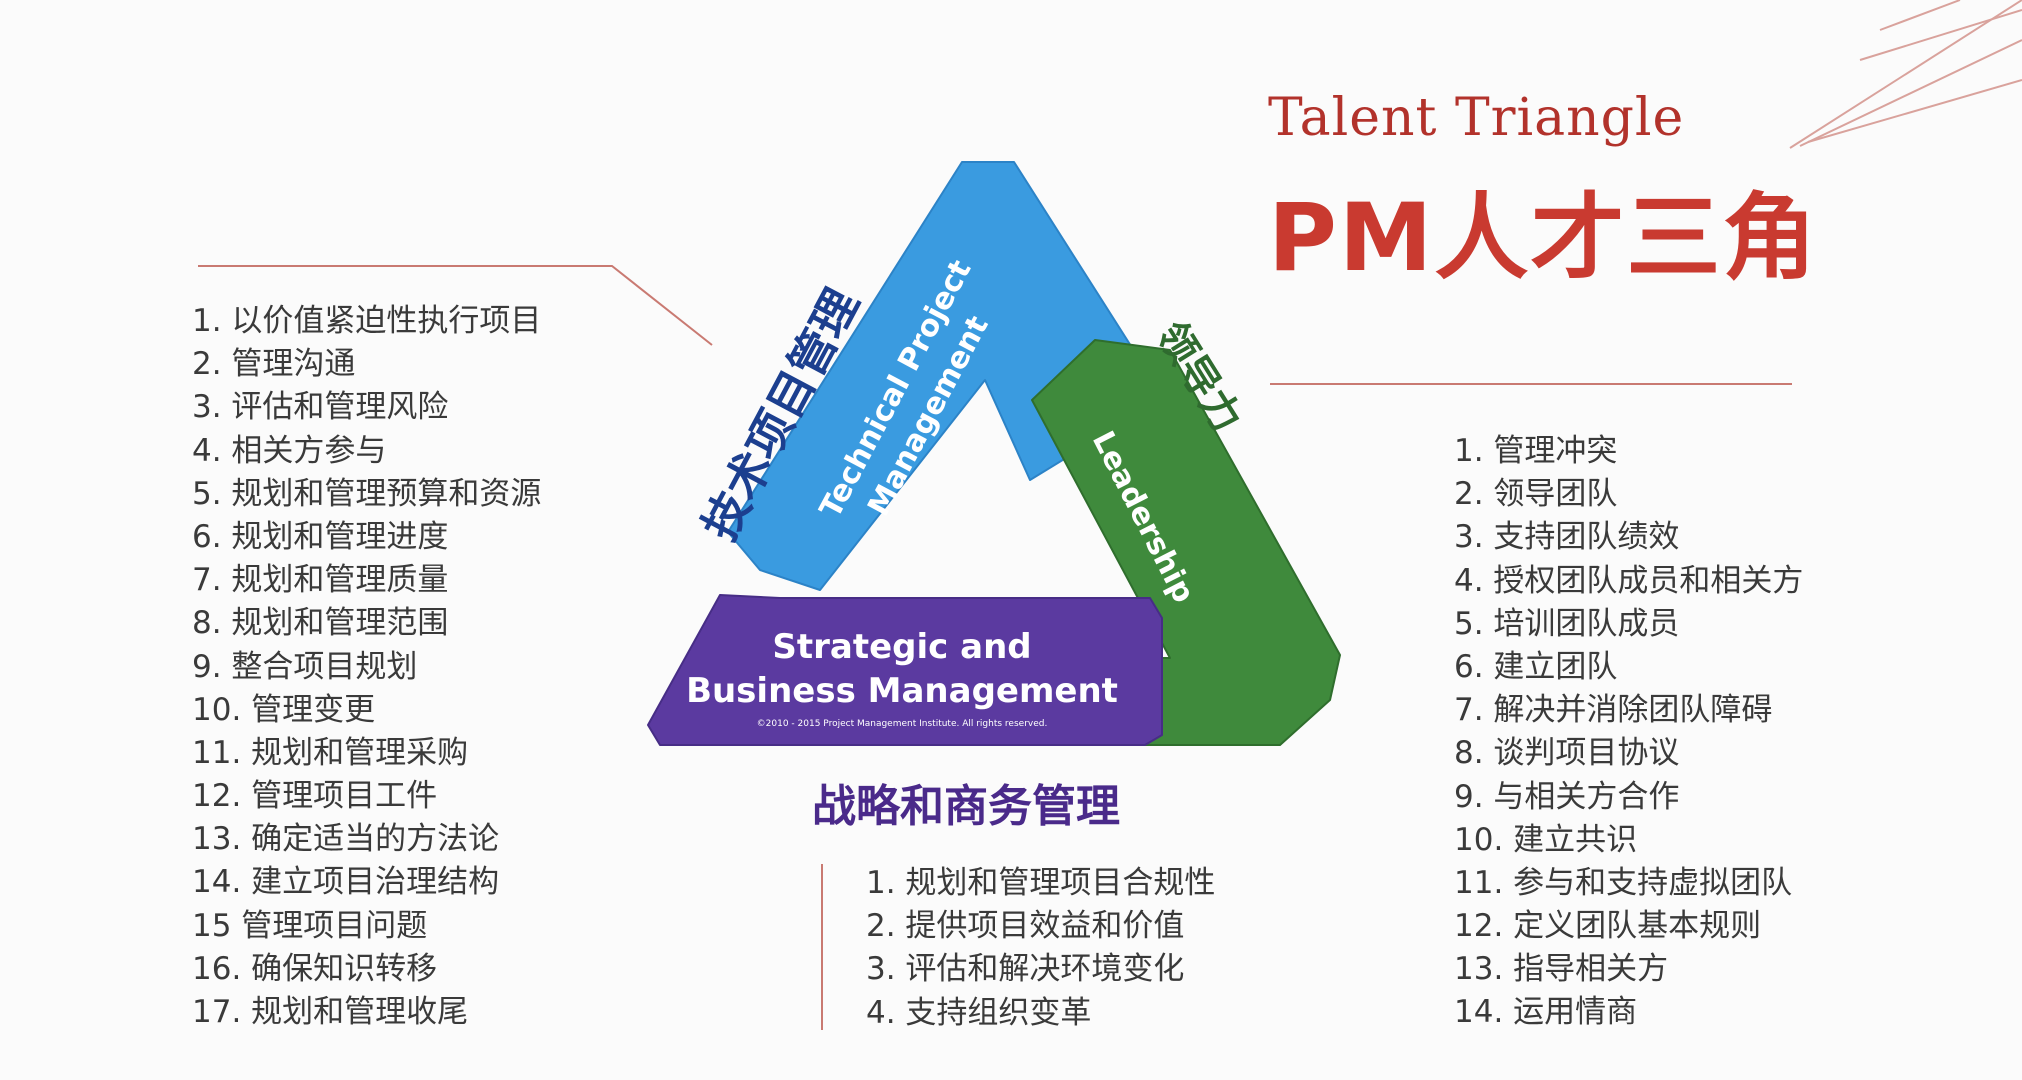  Describe the element at coordinates (979, 1012) in the screenshot. I see `list-item: 4. 支持组织变革` at that location.